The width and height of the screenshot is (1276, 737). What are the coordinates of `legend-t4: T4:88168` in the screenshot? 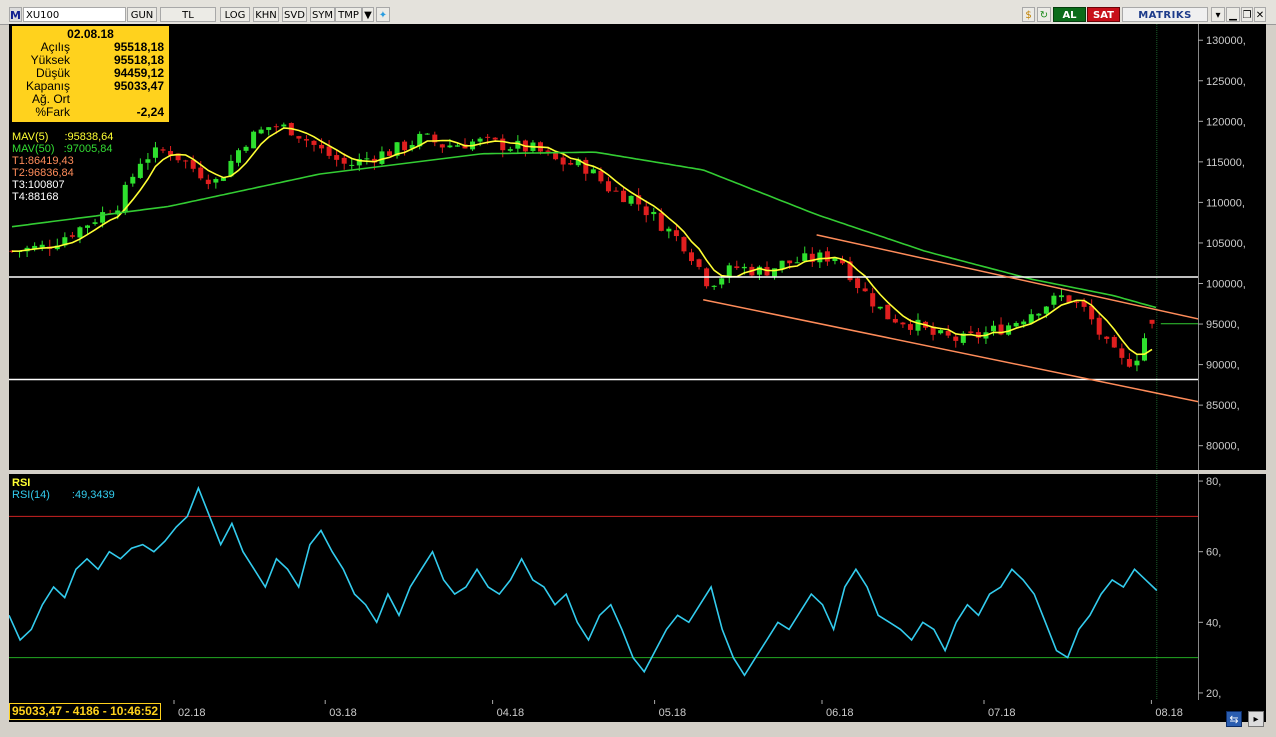 It's located at (35, 197).